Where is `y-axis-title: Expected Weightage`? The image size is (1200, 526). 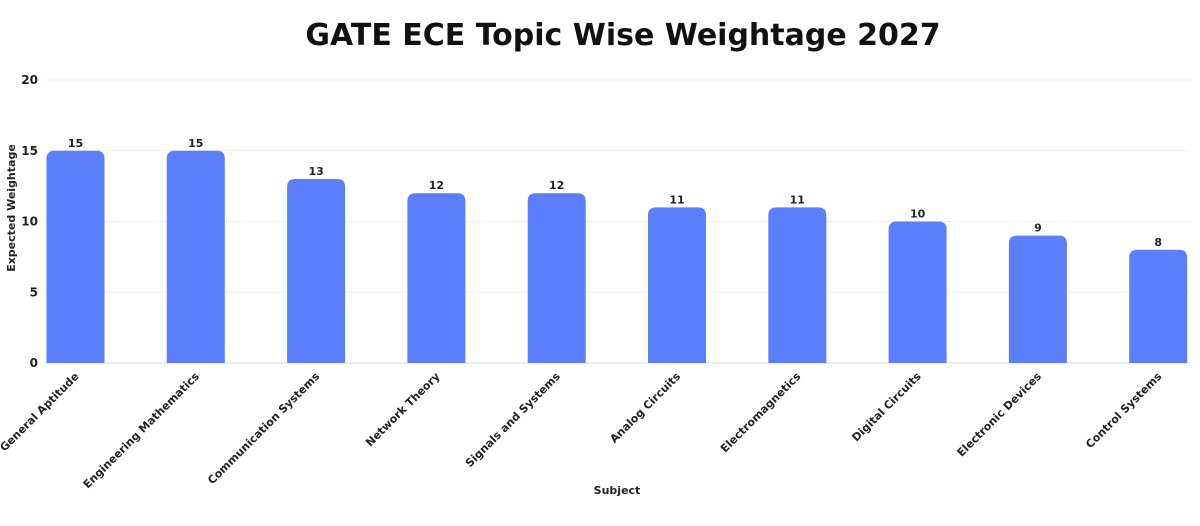 y-axis-title: Expected Weightage is located at coordinates (11, 208).